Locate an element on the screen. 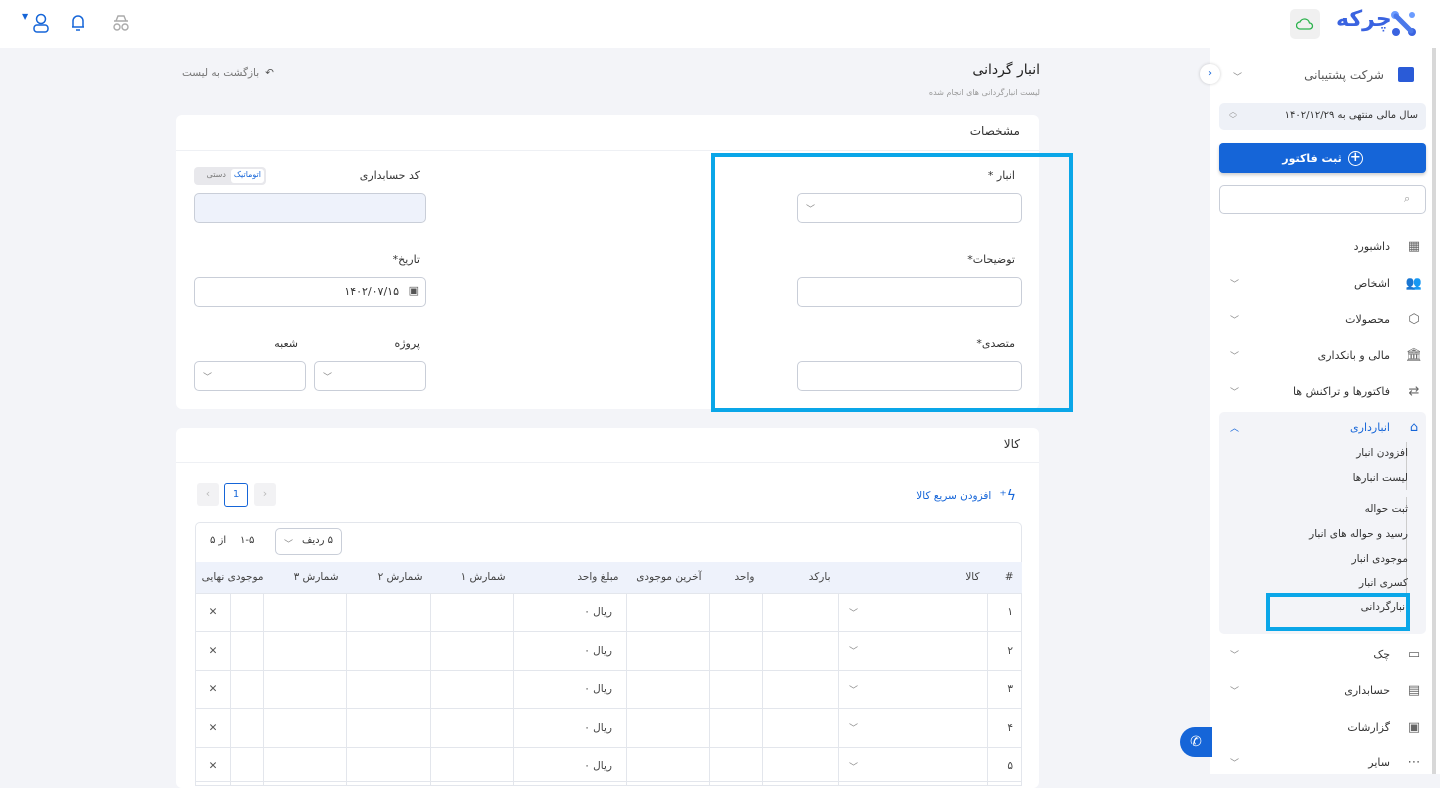  table-row: ۴ ﹀ ریال ۰ ✕ is located at coordinates (608, 728).